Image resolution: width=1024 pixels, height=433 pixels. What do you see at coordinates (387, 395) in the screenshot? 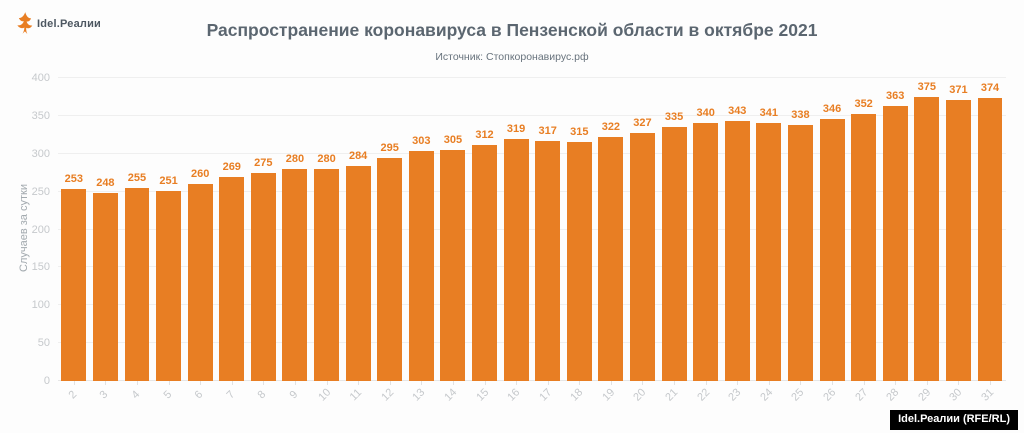
I see `x-tick-label: 12` at bounding box center [387, 395].